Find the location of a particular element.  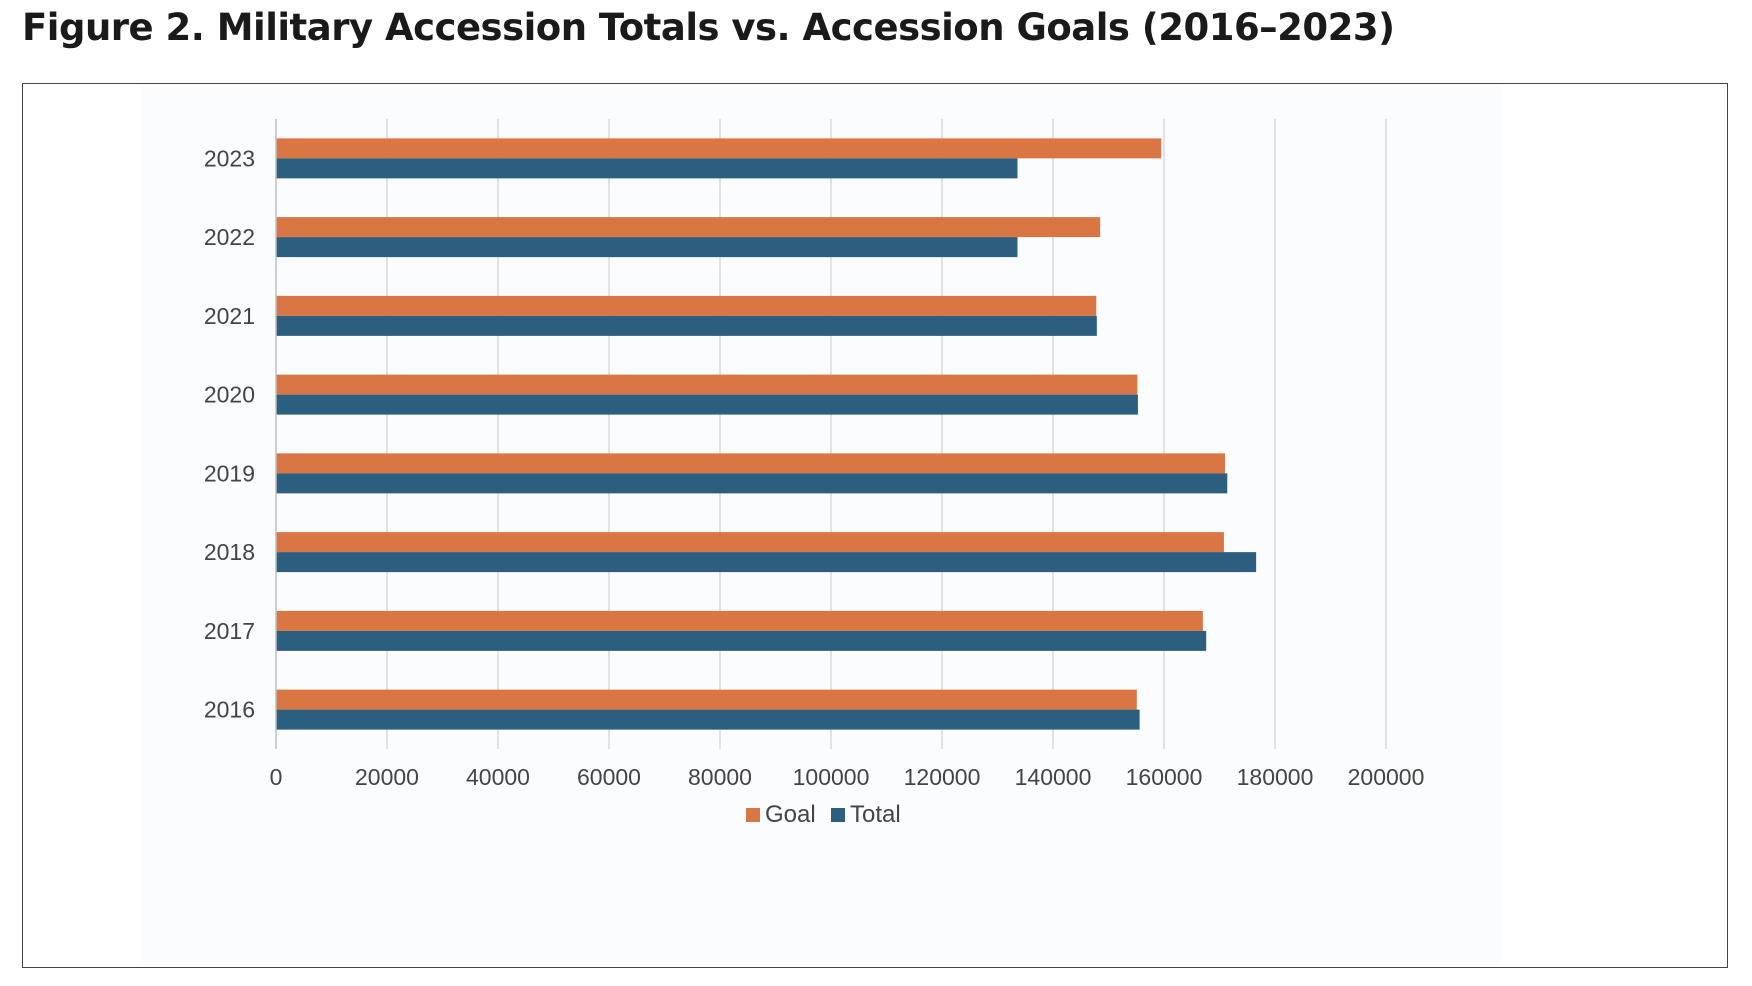

x-tick-label-160000: 160000 is located at coordinates (1164, 777).